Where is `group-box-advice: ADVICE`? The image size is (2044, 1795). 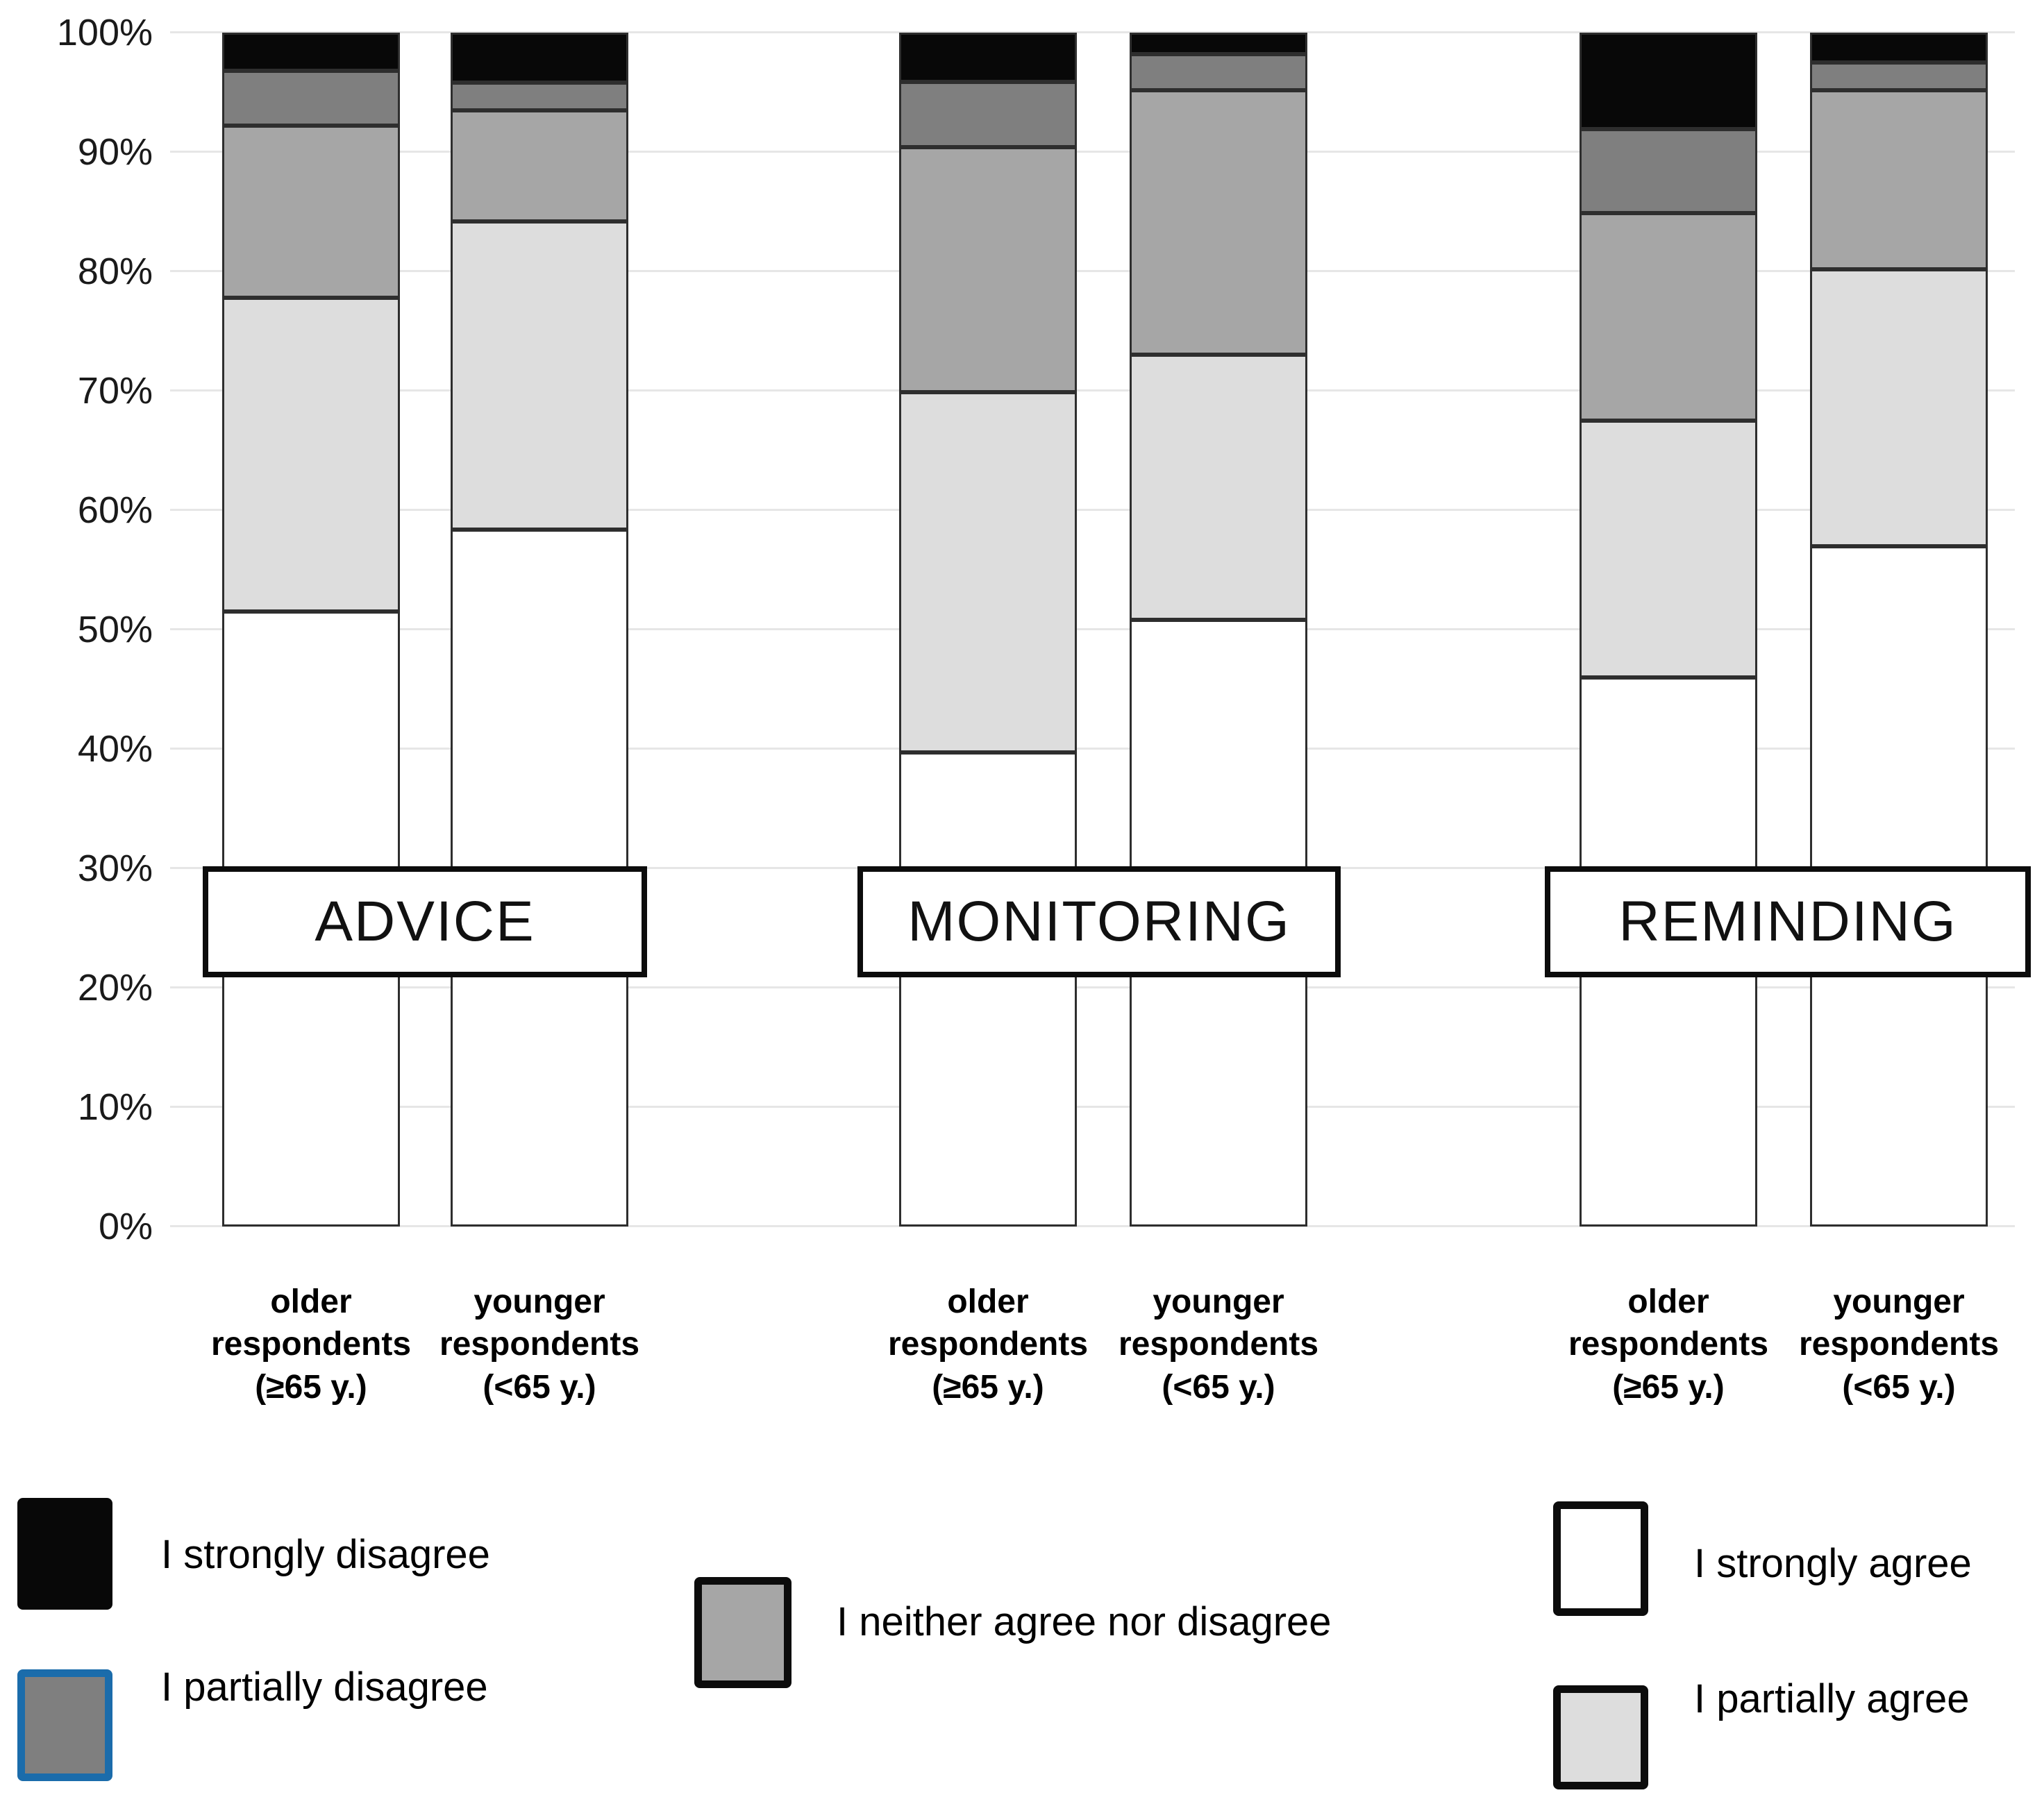
group-box-advice: ADVICE is located at coordinates (425, 921).